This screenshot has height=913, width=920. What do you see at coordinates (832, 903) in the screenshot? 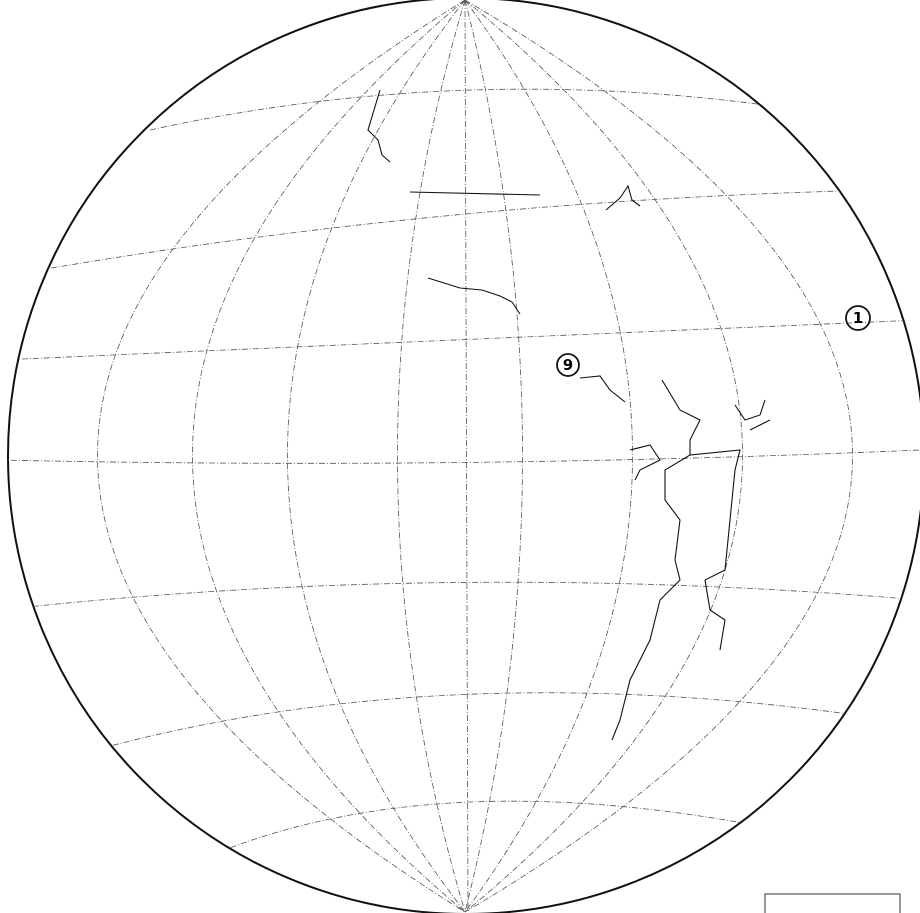
I see `inset-box` at bounding box center [832, 903].